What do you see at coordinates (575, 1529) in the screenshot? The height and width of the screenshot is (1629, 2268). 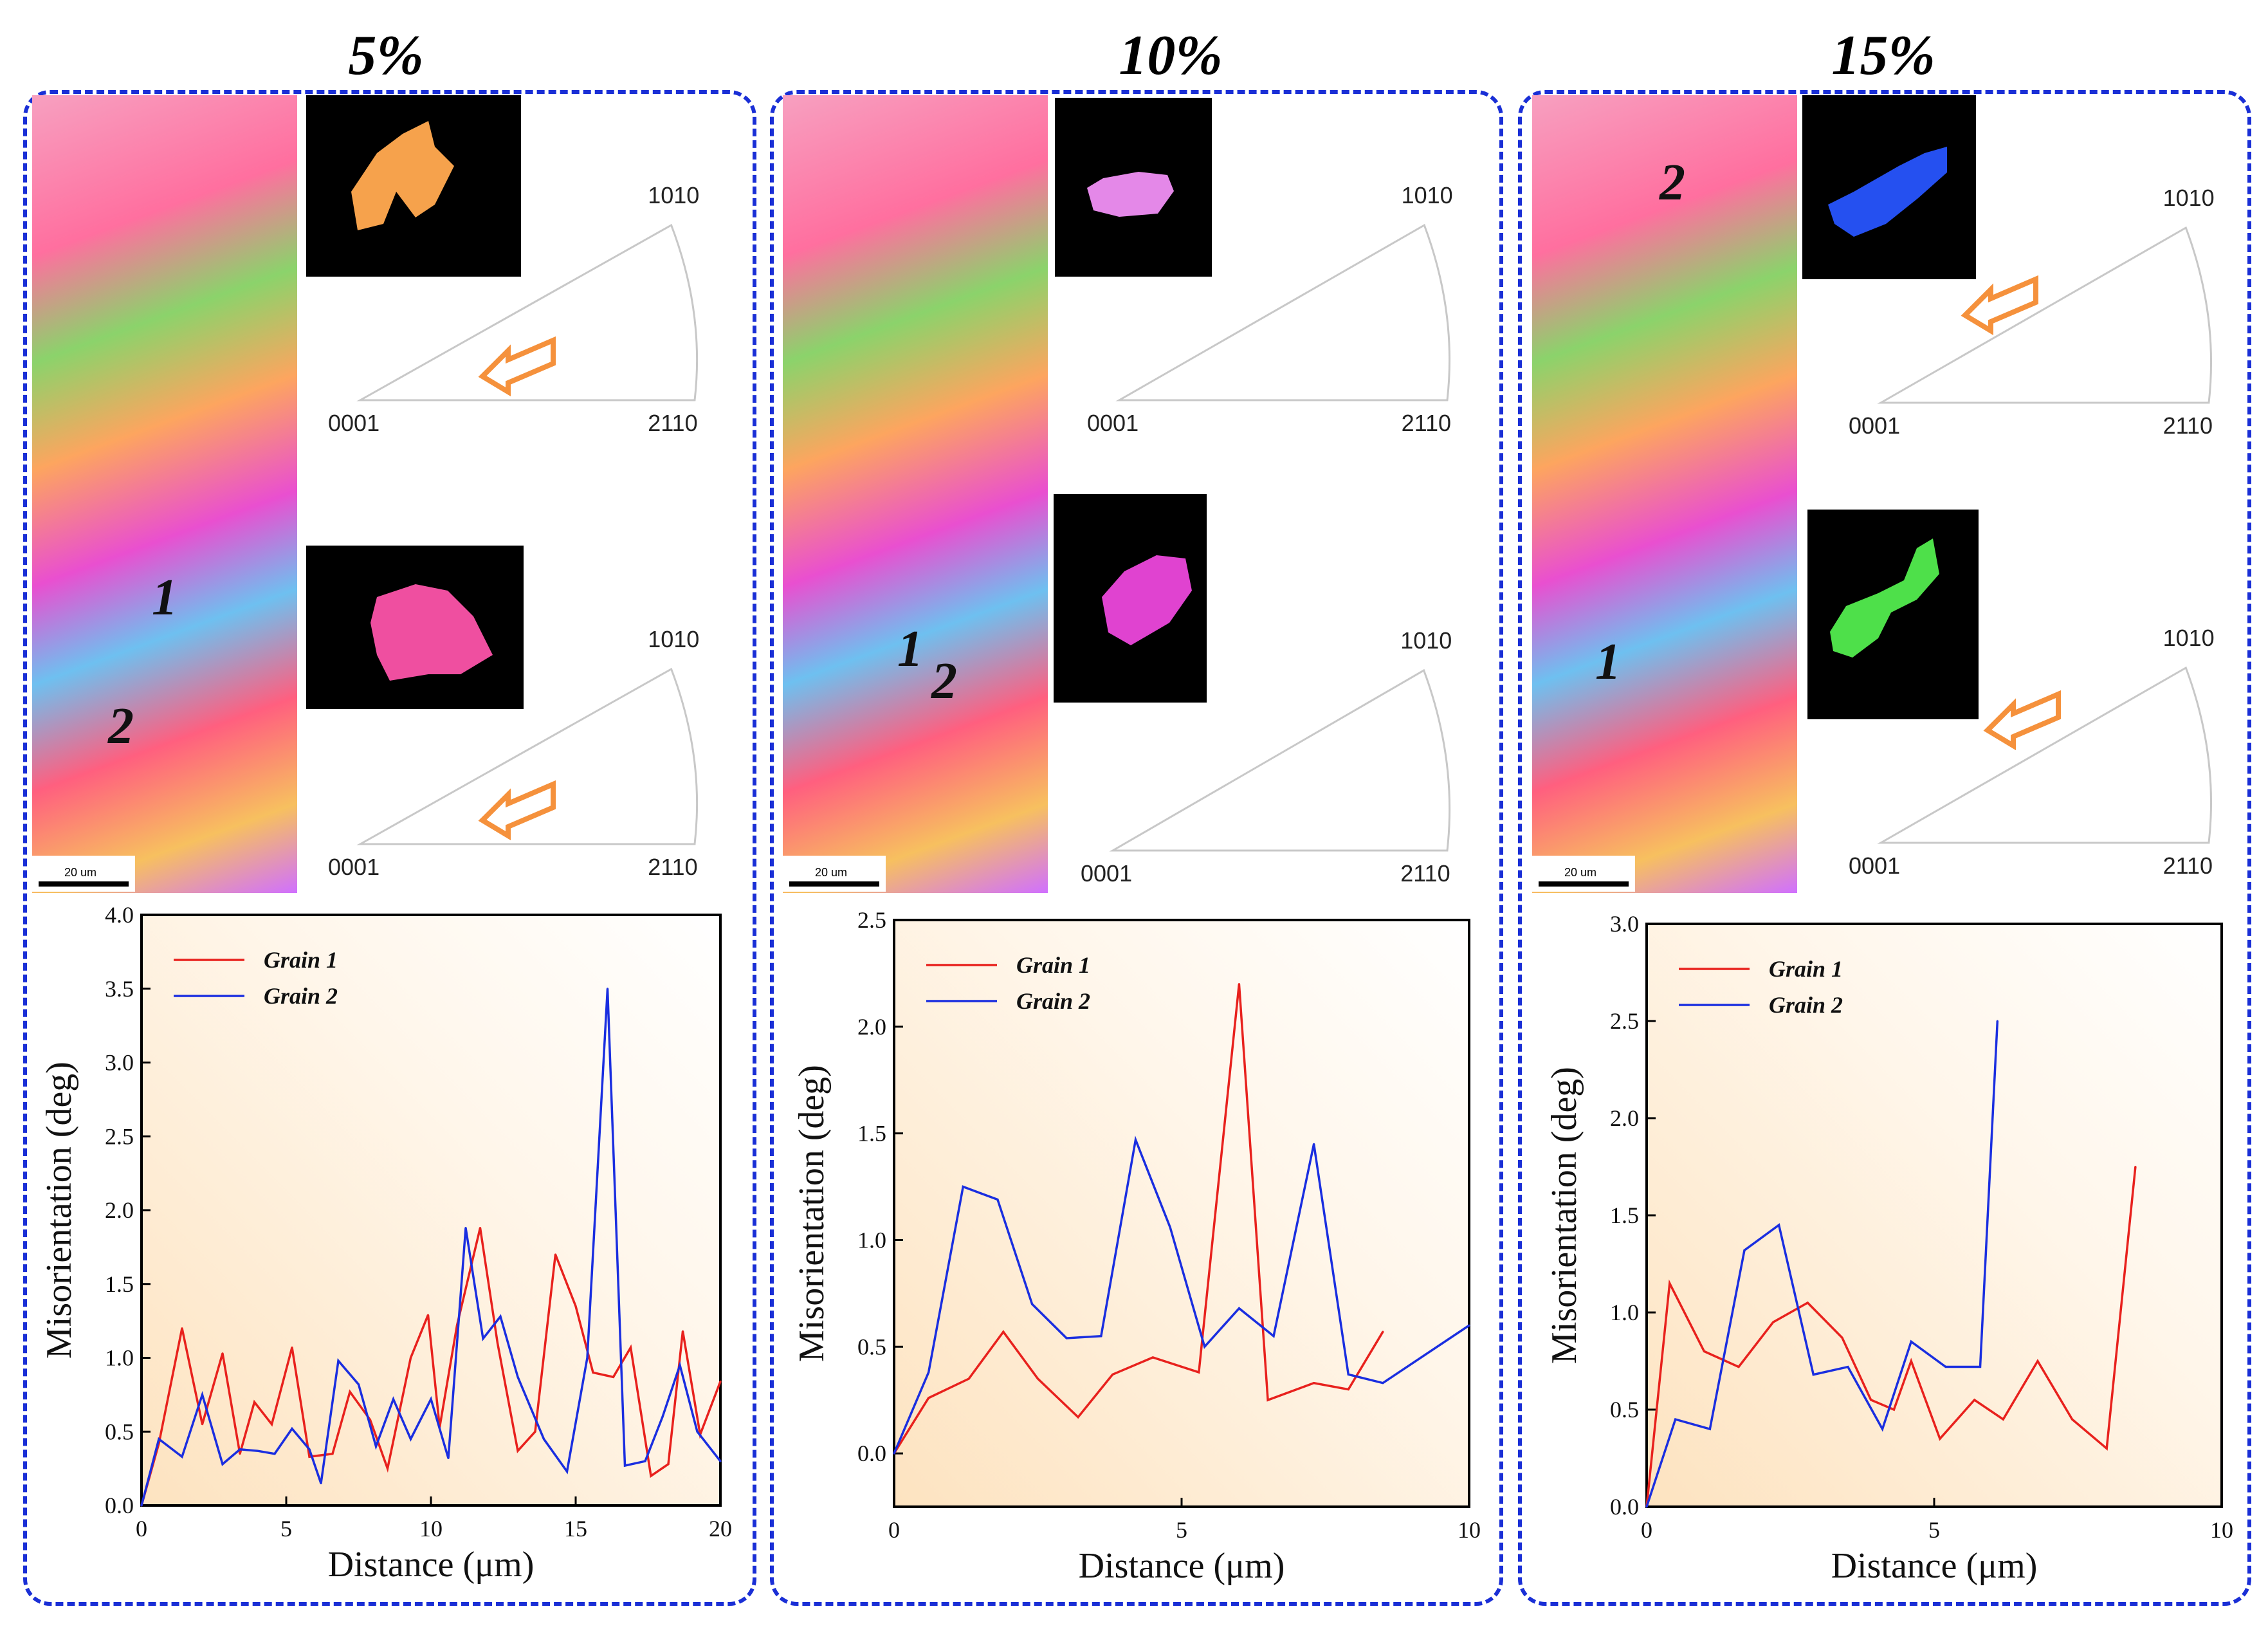 I see `x-tick-label: 15` at bounding box center [575, 1529].